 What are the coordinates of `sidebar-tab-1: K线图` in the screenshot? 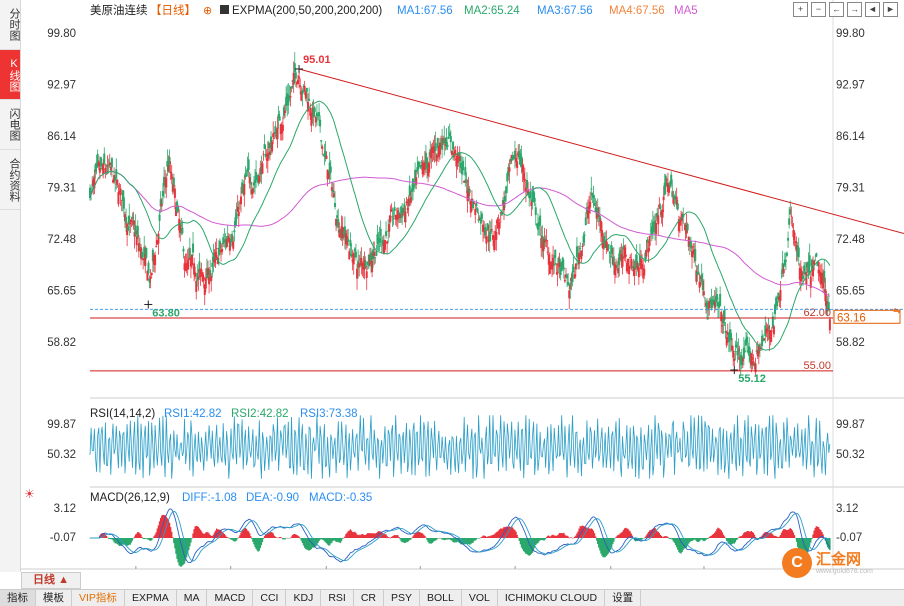 It's located at (10, 75).